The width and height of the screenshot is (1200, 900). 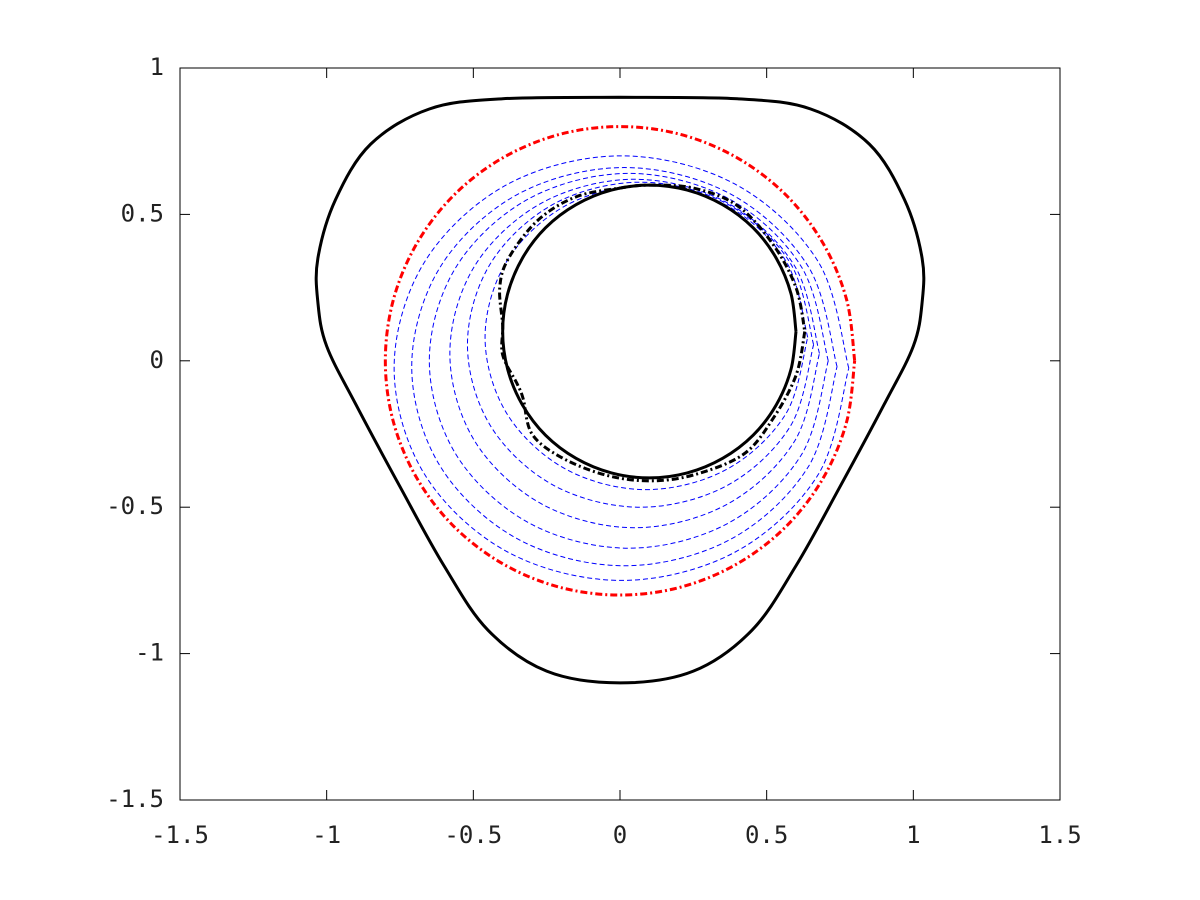 What do you see at coordinates (135, 799) in the screenshot?
I see `y-tick-label: -1.5` at bounding box center [135, 799].